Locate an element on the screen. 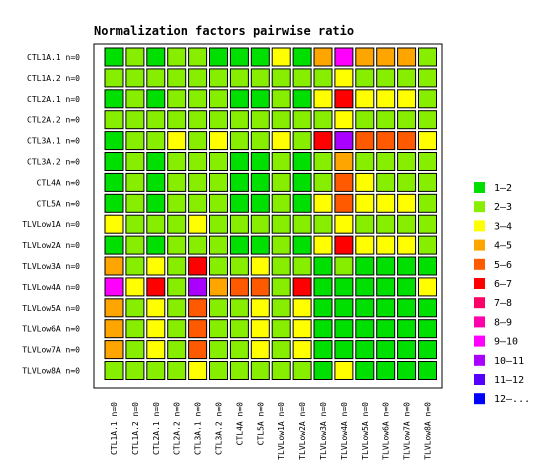 The height and width of the screenshot is (476, 552). column-label: CTL1A.2 n=0 is located at coordinates (135, 428).